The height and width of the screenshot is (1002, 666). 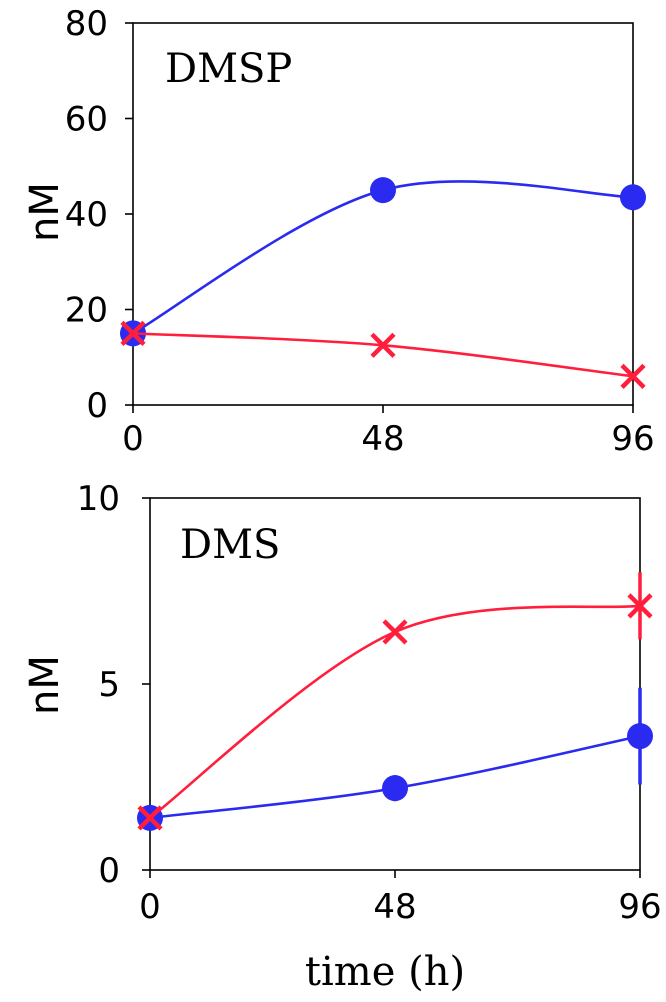 I want to click on dmsp-series-circle-line, so click(x=383, y=257).